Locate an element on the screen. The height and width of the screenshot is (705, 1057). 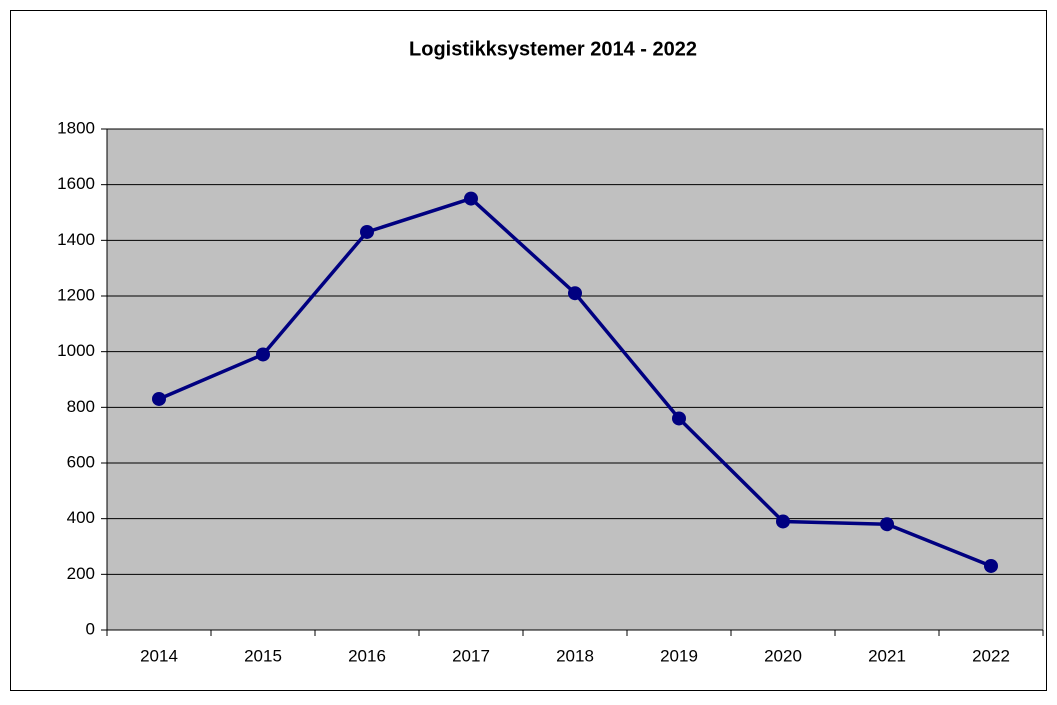
y-tick-label: 1800 is located at coordinates (76, 127).